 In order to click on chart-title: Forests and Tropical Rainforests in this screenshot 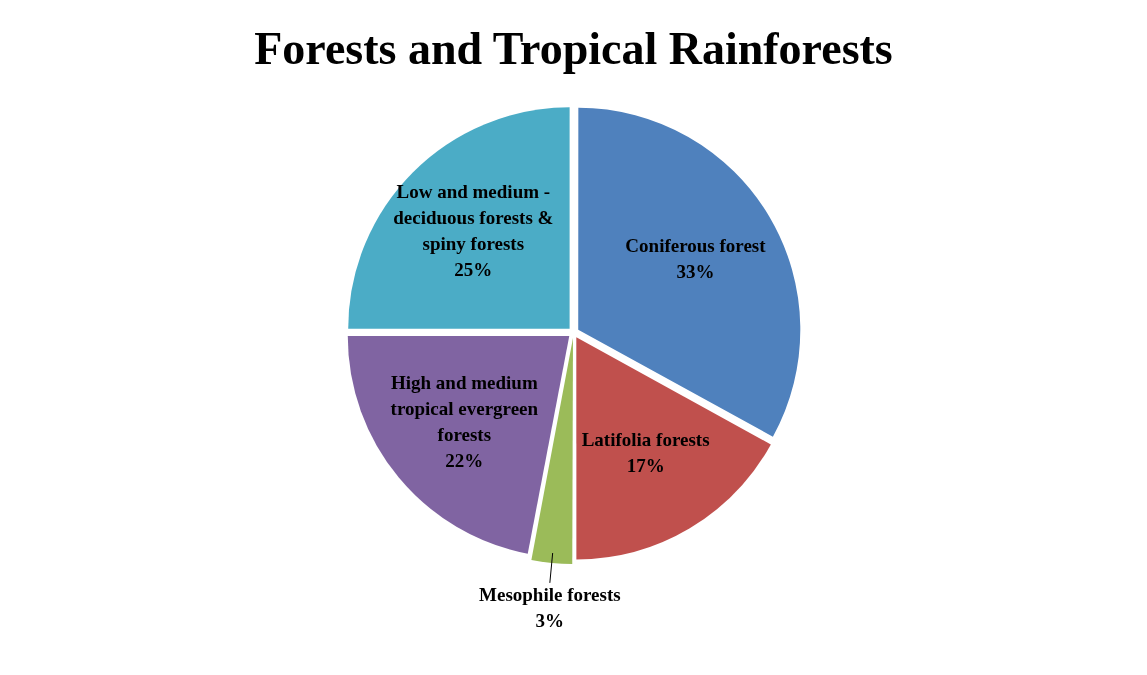, I will do `click(573, 49)`.